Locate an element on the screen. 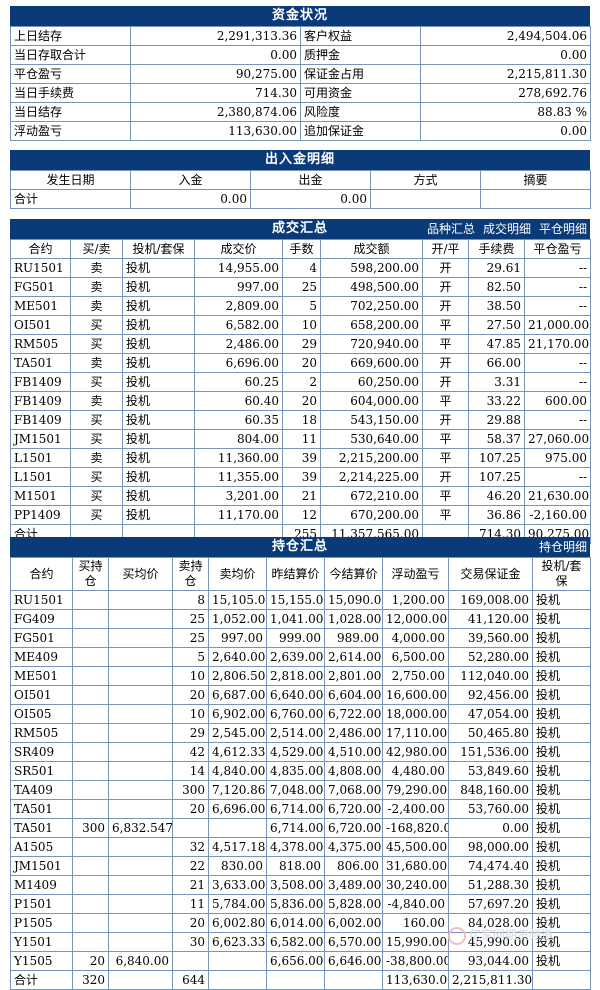 Image resolution: width=600 pixels, height=990 pixels. trade-cell: 46.20 is located at coordinates (496, 496).